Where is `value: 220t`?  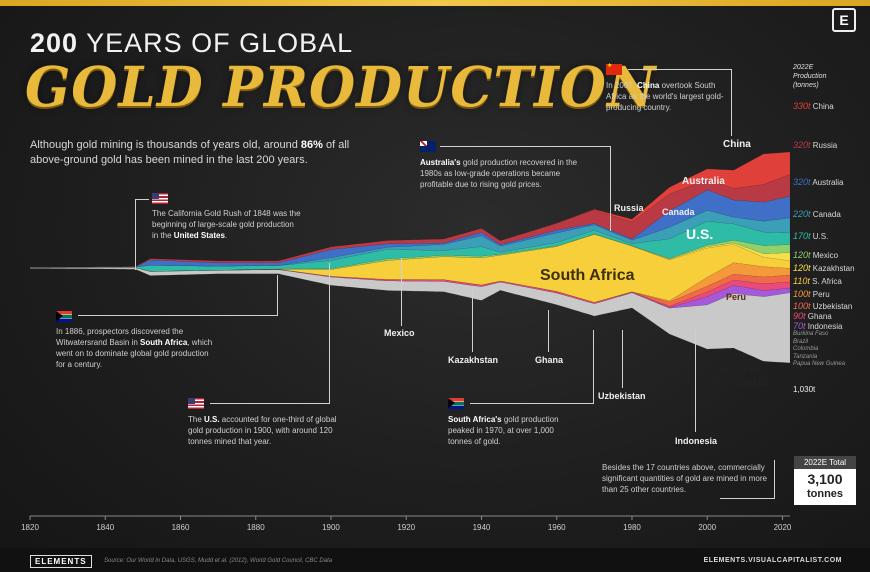
value: 220t is located at coordinates (802, 214).